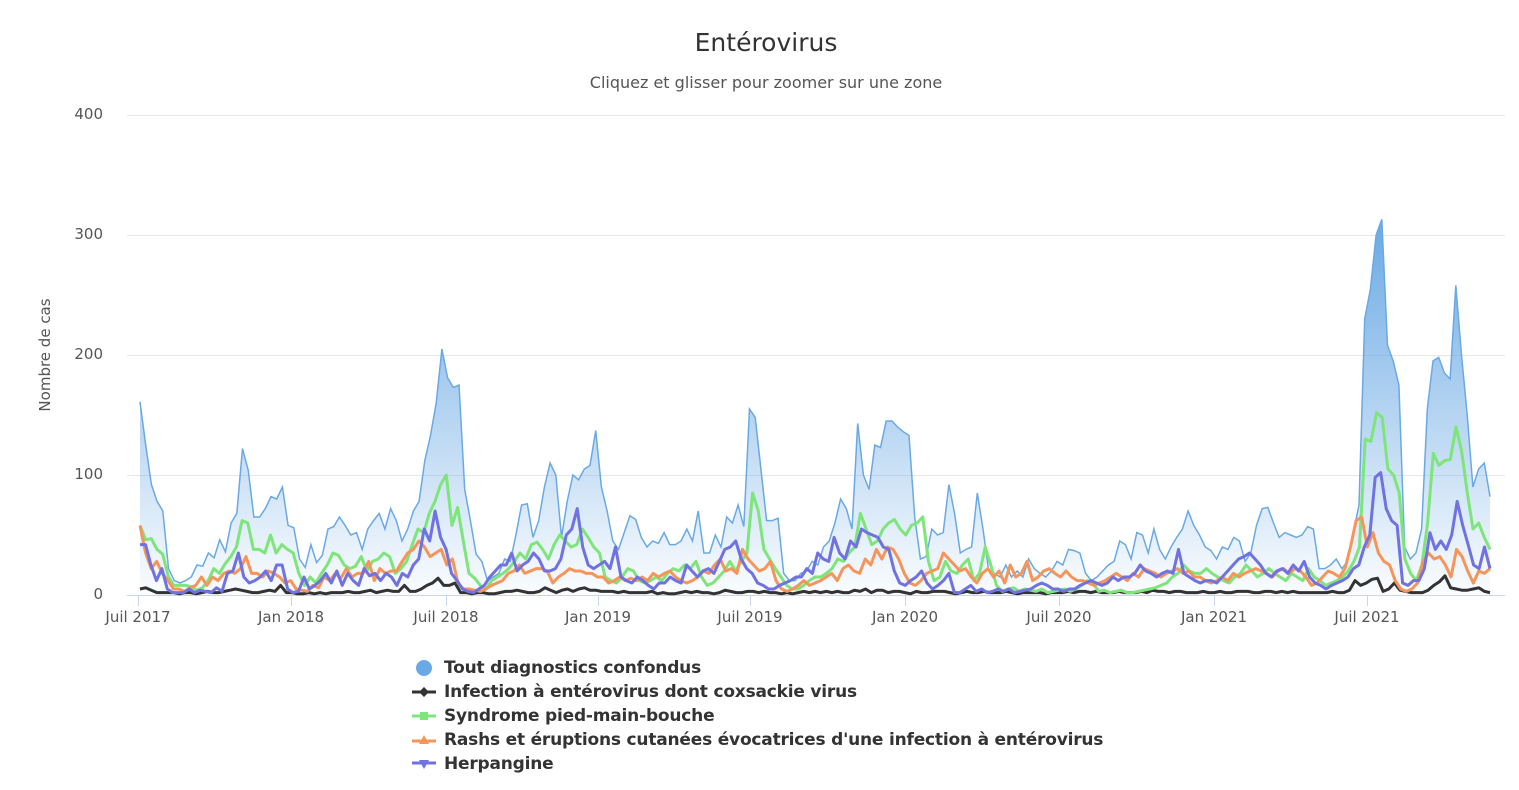 The height and width of the screenshot is (790, 1519). What do you see at coordinates (88, 354) in the screenshot?
I see `y-tick-200: 200` at bounding box center [88, 354].